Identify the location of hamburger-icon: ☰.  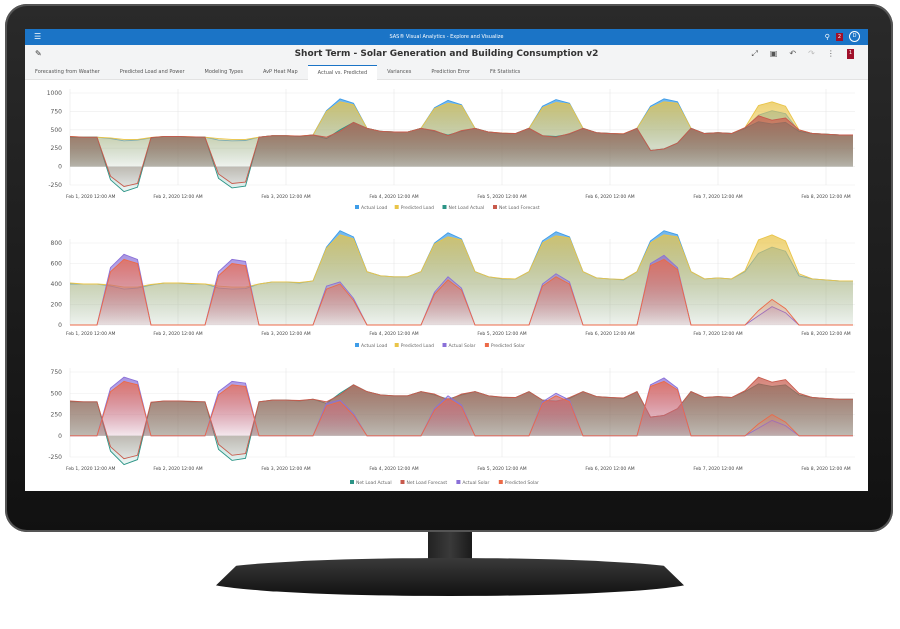
(38, 36).